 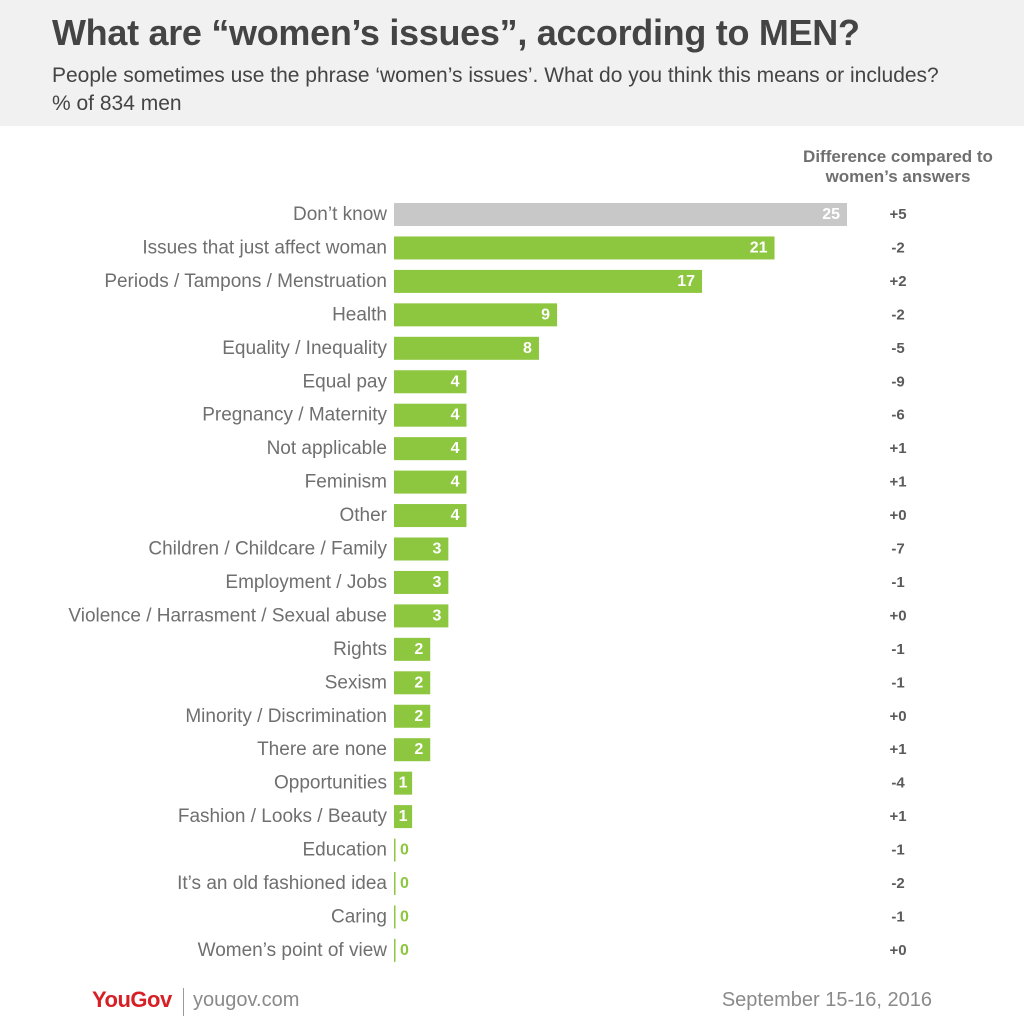 I want to click on category-label: Pregnancy / Maternity, so click(x=294, y=415).